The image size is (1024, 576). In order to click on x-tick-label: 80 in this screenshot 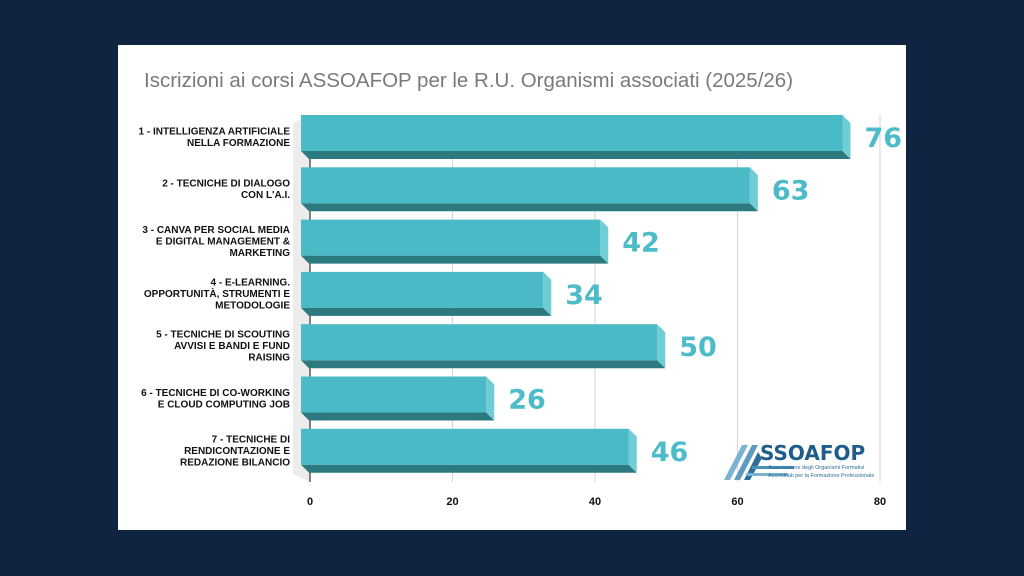, I will do `click(880, 502)`.